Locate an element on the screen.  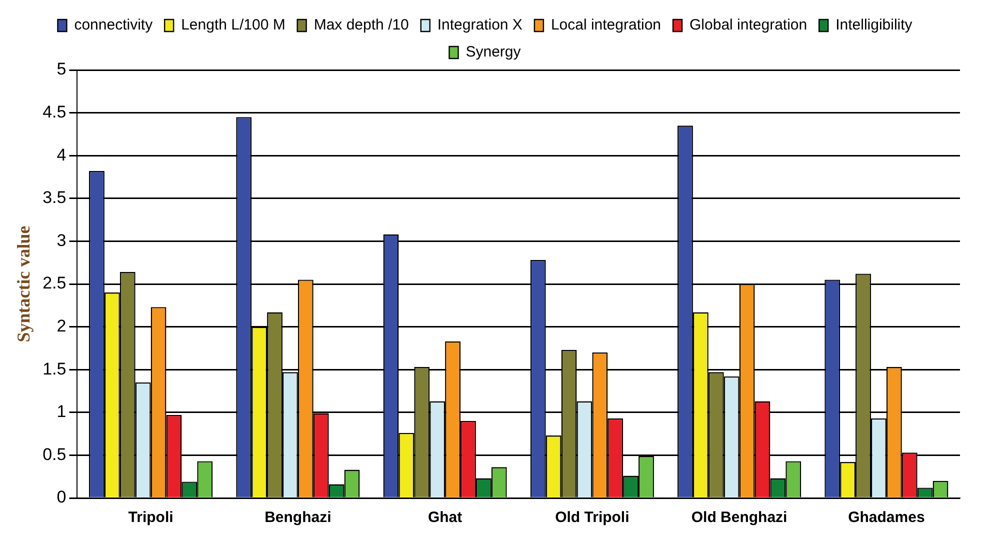
y-axis-title: Syntactic value is located at coordinates (23, 284).